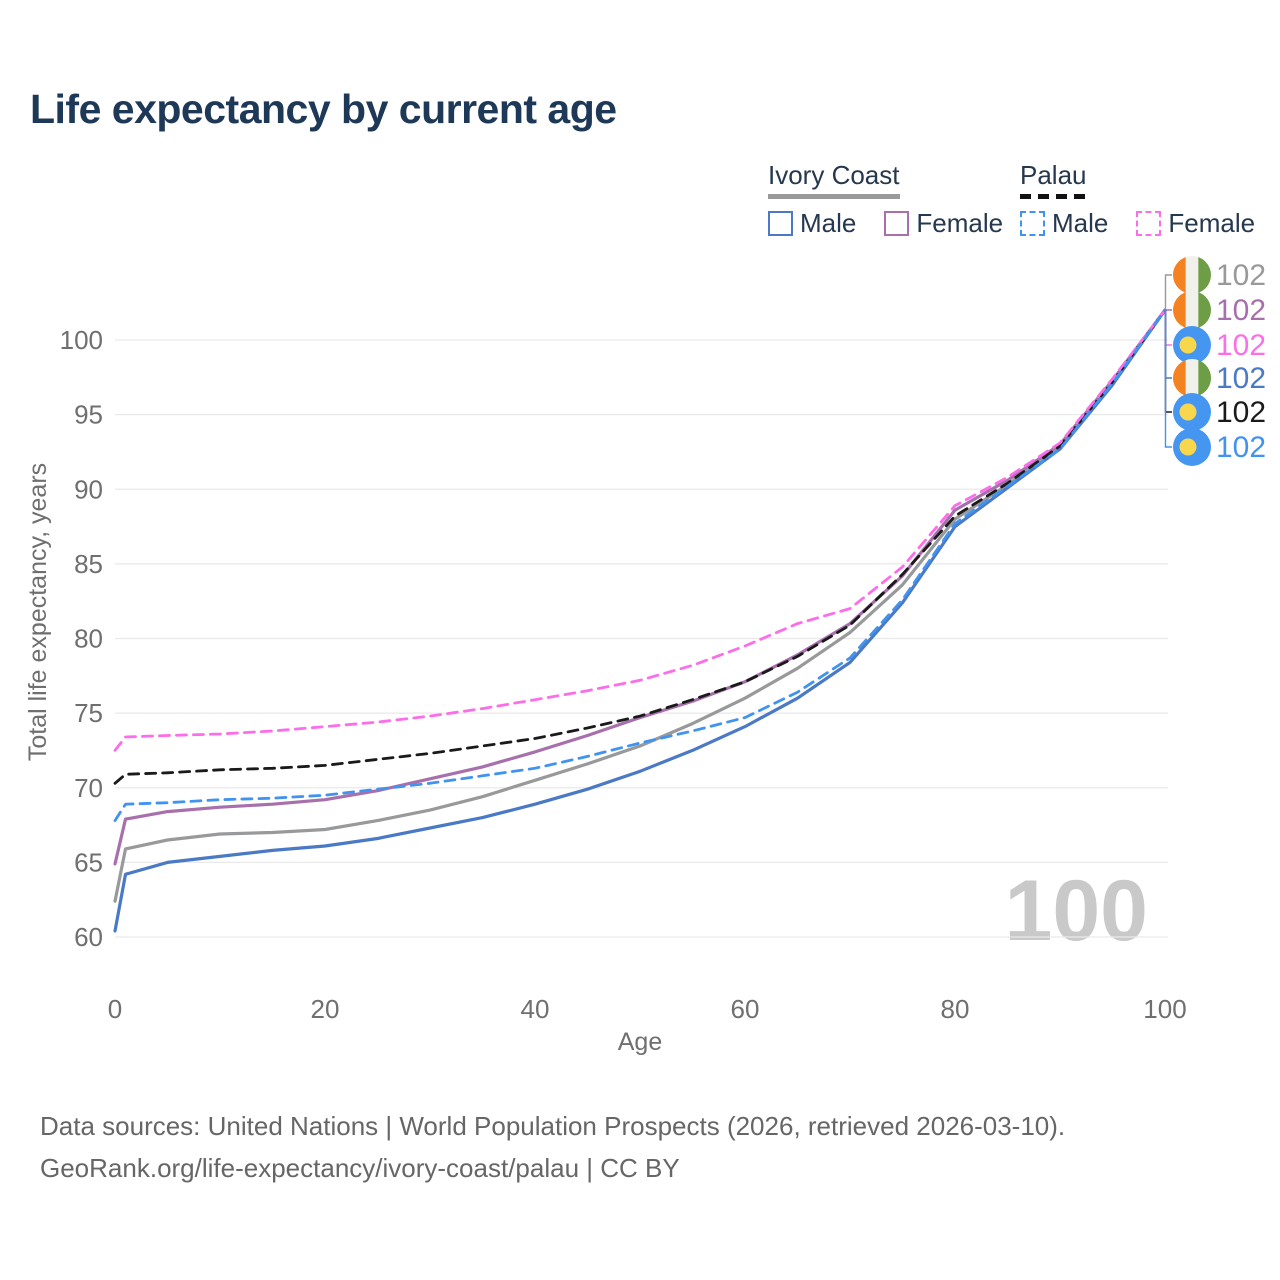 The width and height of the screenshot is (1280, 1280). What do you see at coordinates (834, 175) in the screenshot?
I see `legend-country-label: Ivory Coast` at bounding box center [834, 175].